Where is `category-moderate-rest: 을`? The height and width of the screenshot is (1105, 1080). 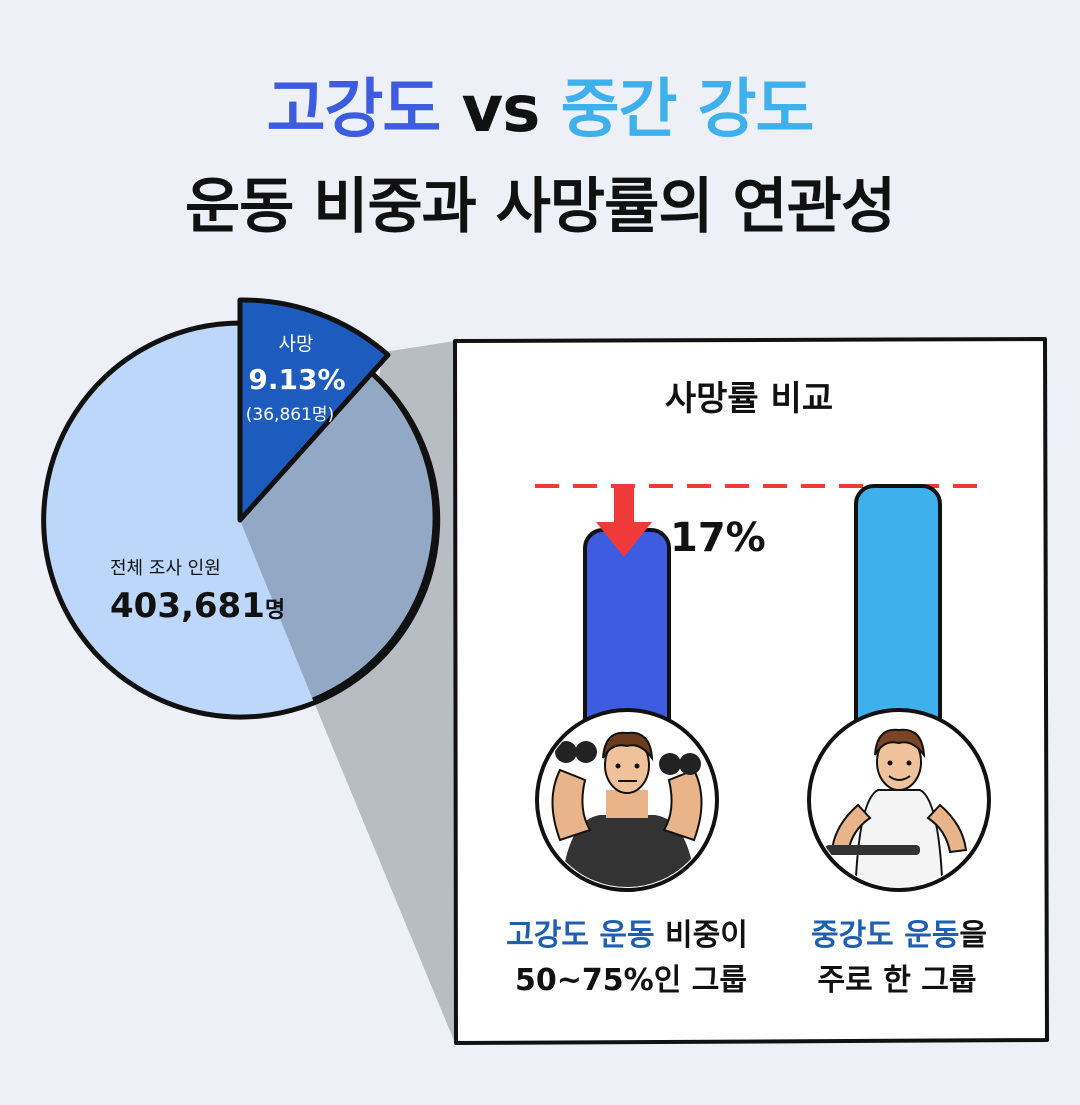 category-moderate-rest: 을 is located at coordinates (973, 935).